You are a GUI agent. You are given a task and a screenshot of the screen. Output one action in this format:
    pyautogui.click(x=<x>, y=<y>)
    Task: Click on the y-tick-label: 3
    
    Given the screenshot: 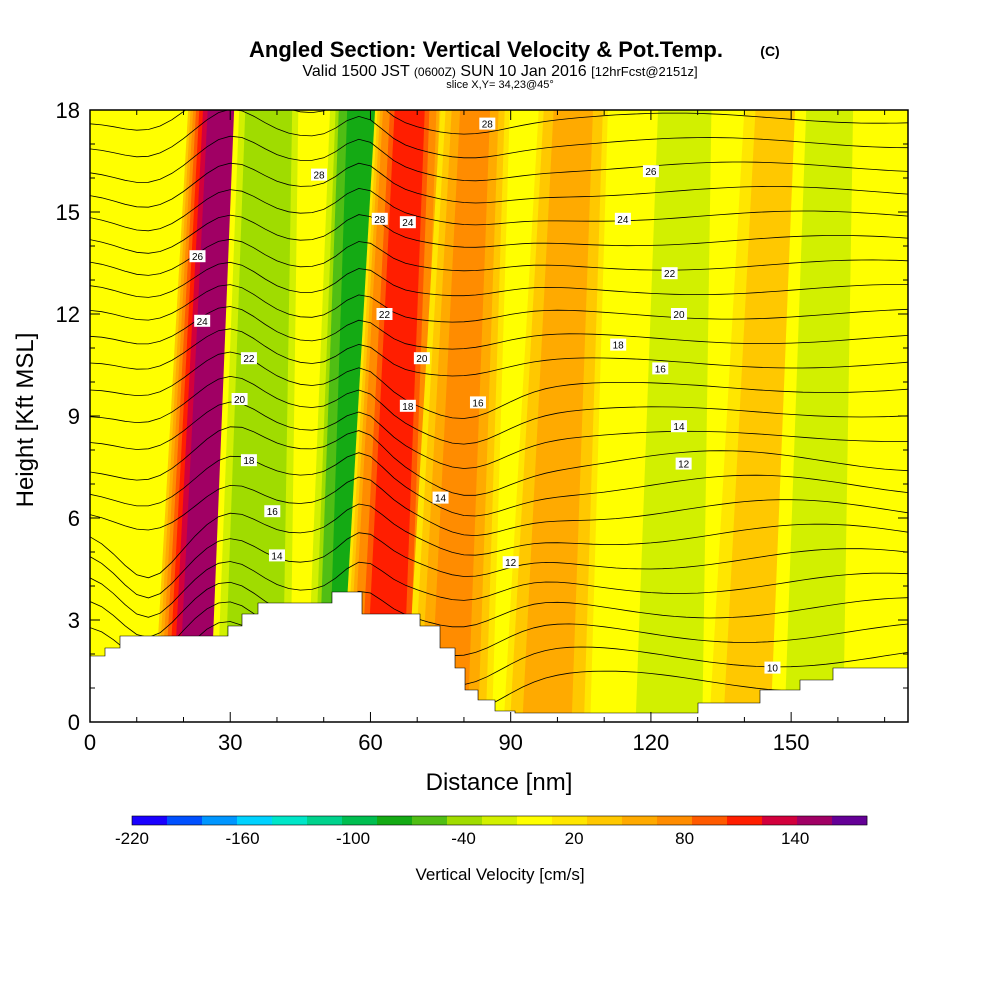 What is the action you would take?
    pyautogui.click(x=74, y=620)
    